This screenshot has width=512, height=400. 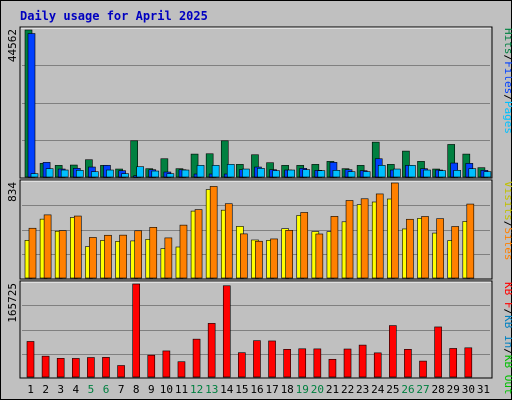 What do you see at coordinates (60, 389) in the screenshot?
I see `x-tick-label-day-3: 3` at bounding box center [60, 389].